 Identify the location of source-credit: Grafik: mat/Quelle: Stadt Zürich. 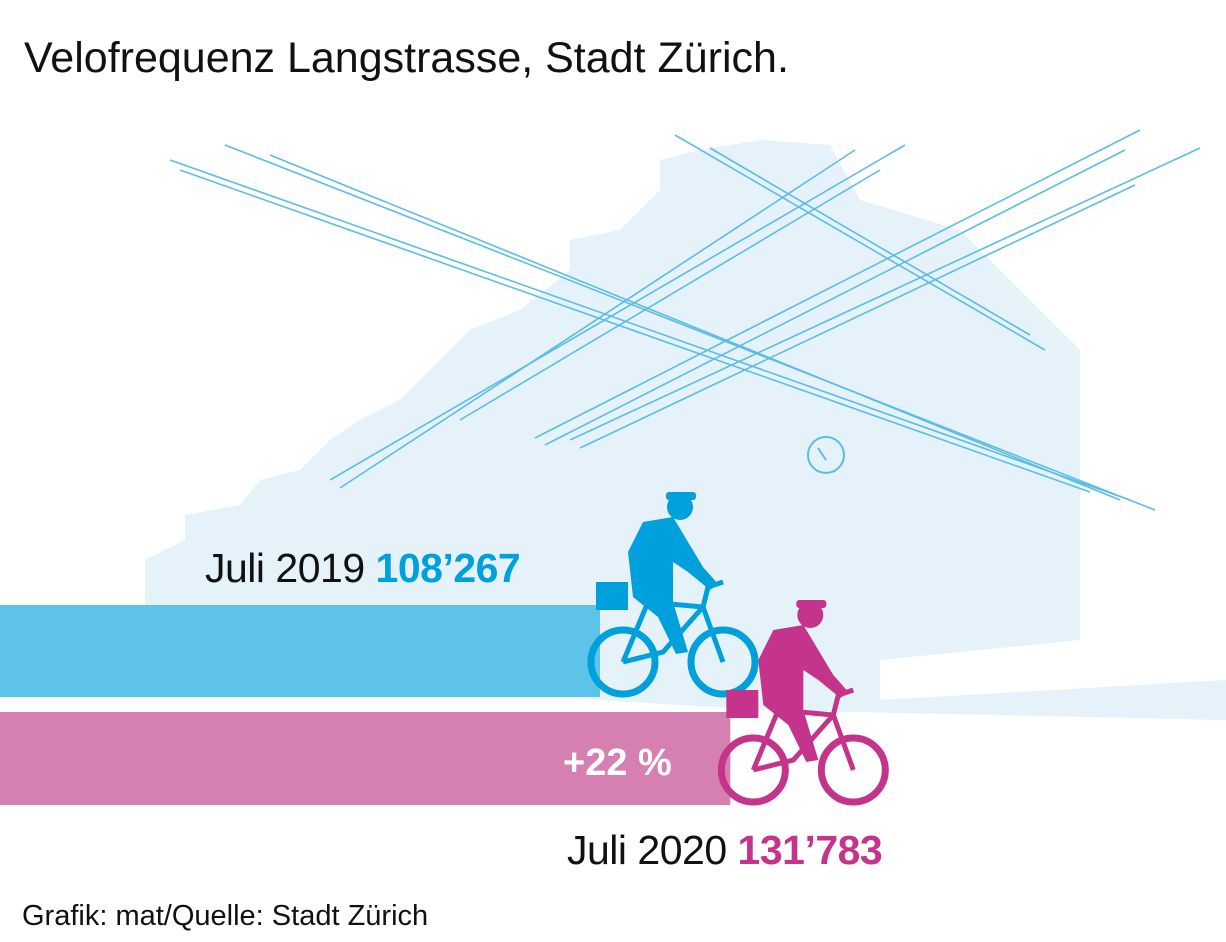
(225, 916).